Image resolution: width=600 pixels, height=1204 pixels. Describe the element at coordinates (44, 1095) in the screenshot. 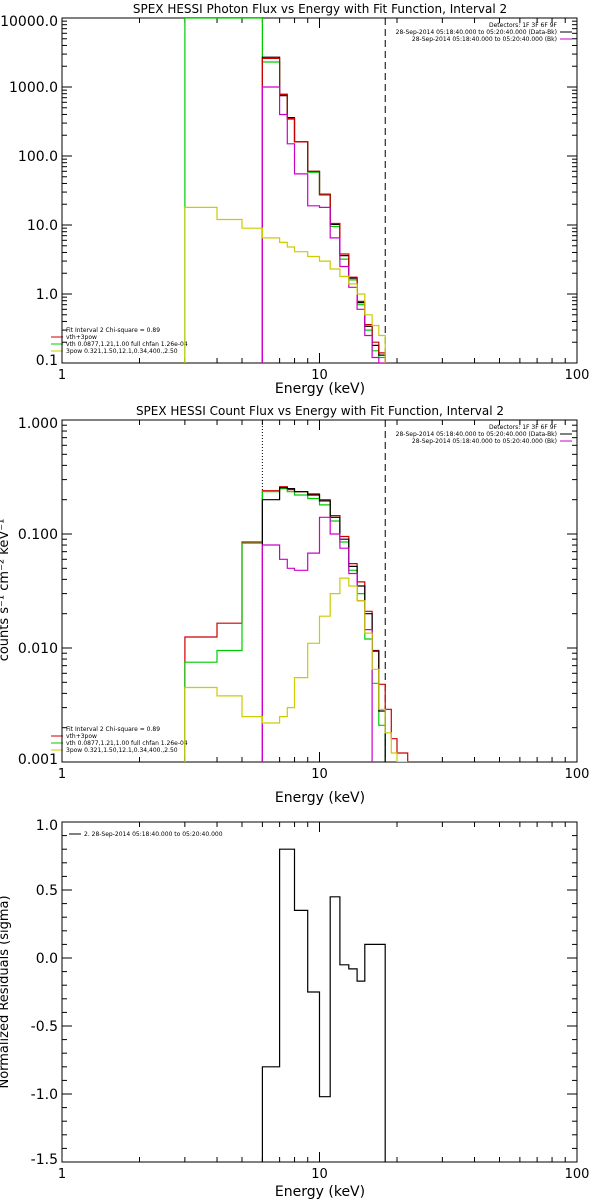

I see `y-tick-label: -1.0` at that location.